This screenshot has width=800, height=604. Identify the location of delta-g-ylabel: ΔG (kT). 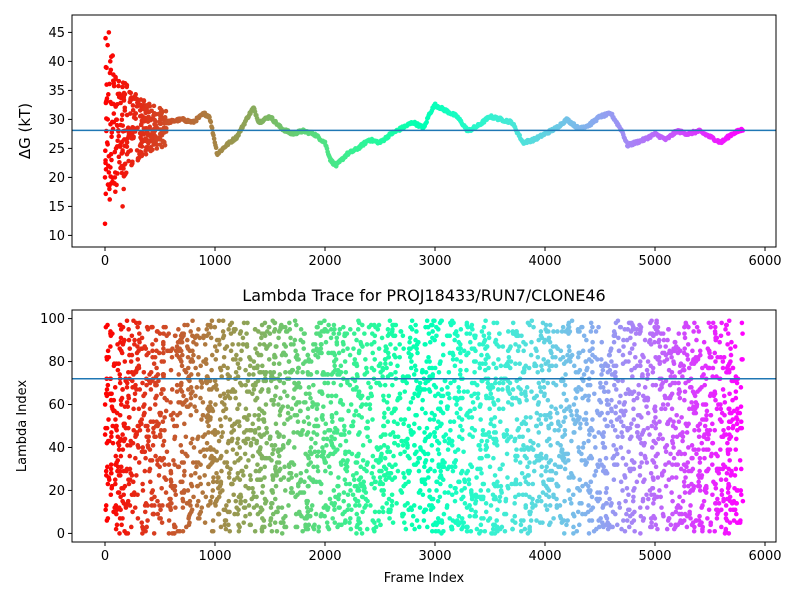
(25, 131).